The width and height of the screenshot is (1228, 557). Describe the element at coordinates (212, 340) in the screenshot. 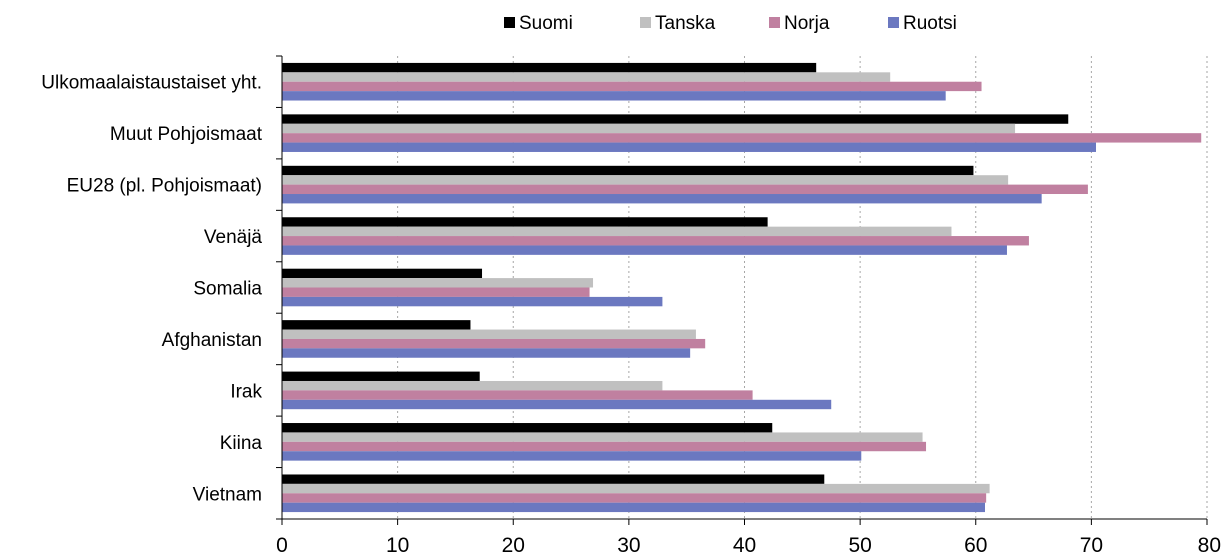

I see `category-label: Afghanistan` at that location.